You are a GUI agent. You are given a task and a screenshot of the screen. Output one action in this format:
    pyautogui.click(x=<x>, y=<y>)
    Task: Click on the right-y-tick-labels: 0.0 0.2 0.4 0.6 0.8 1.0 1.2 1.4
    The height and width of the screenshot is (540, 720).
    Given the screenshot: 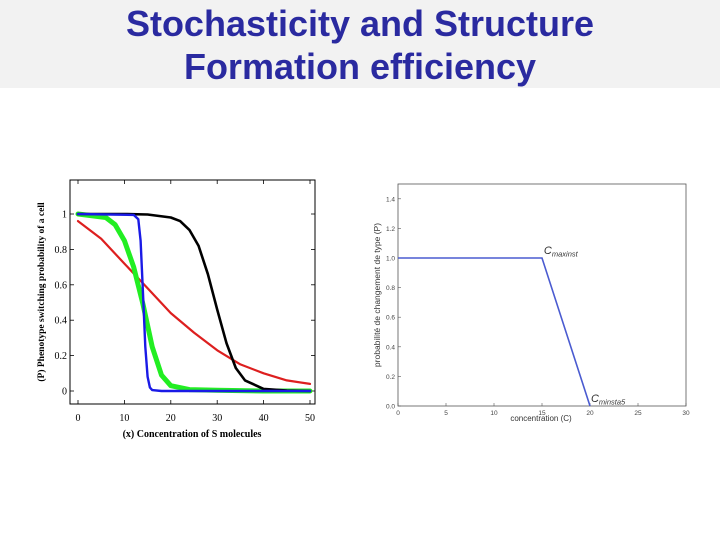 What is the action you would take?
    pyautogui.click(x=390, y=303)
    